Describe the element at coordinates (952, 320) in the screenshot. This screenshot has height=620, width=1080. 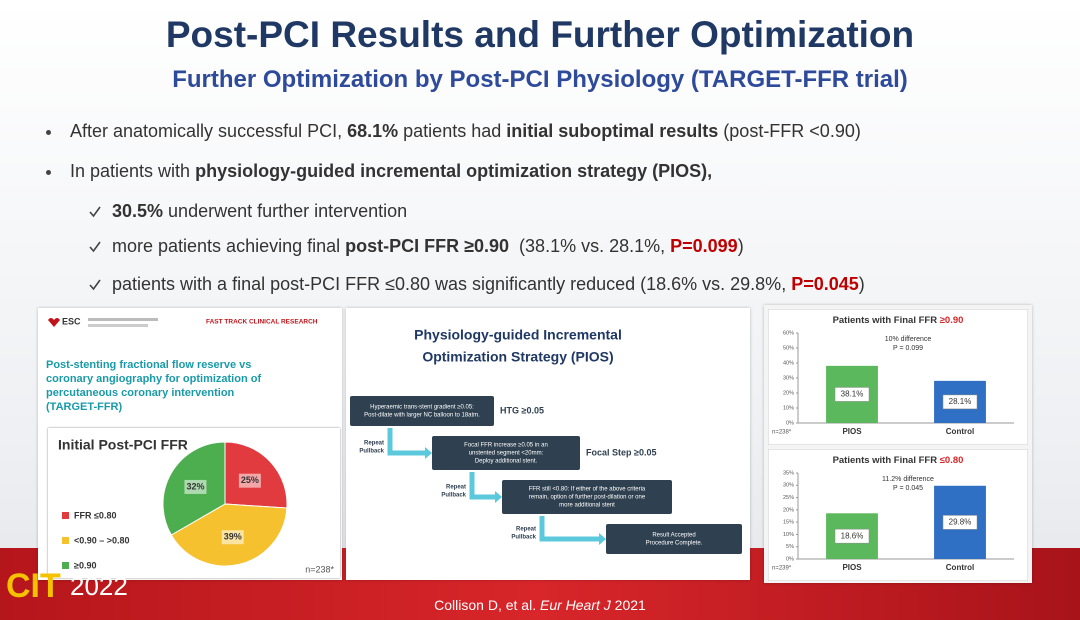
I see `chart-title-highlight: ≥0.90` at that location.